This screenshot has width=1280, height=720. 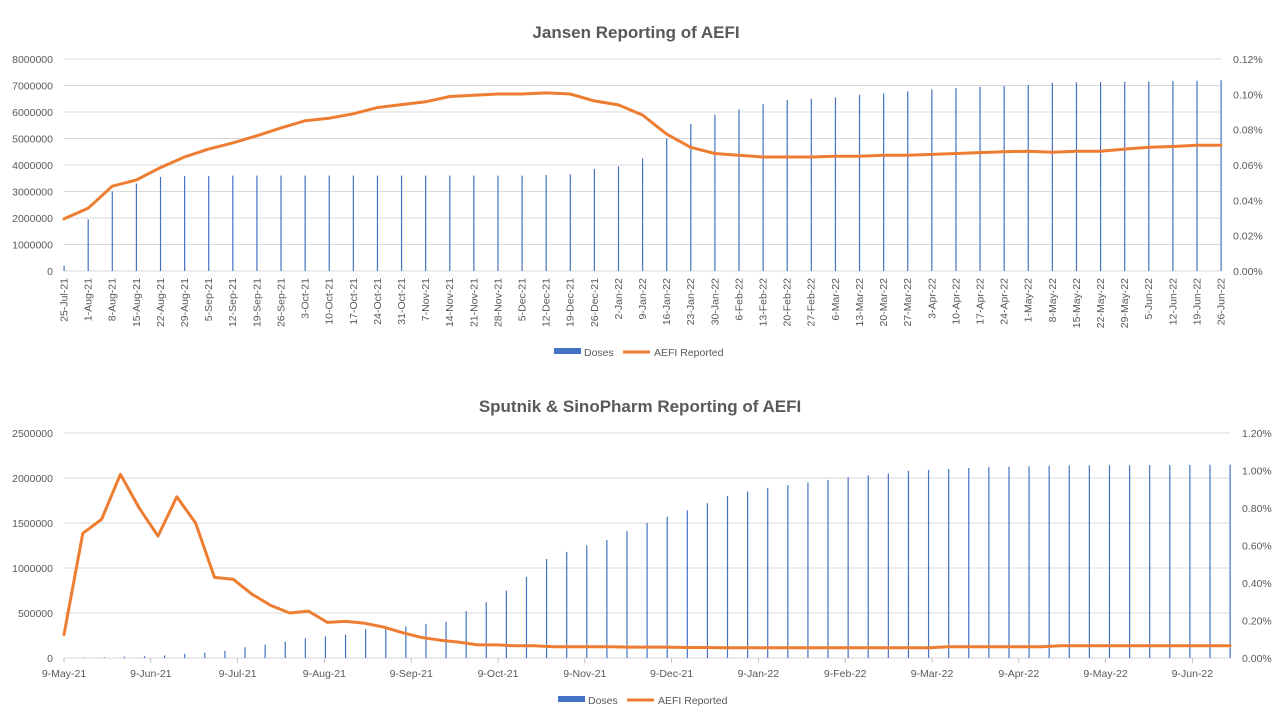 I want to click on x-tick-label: 28-Nov-21, so click(x=498, y=302).